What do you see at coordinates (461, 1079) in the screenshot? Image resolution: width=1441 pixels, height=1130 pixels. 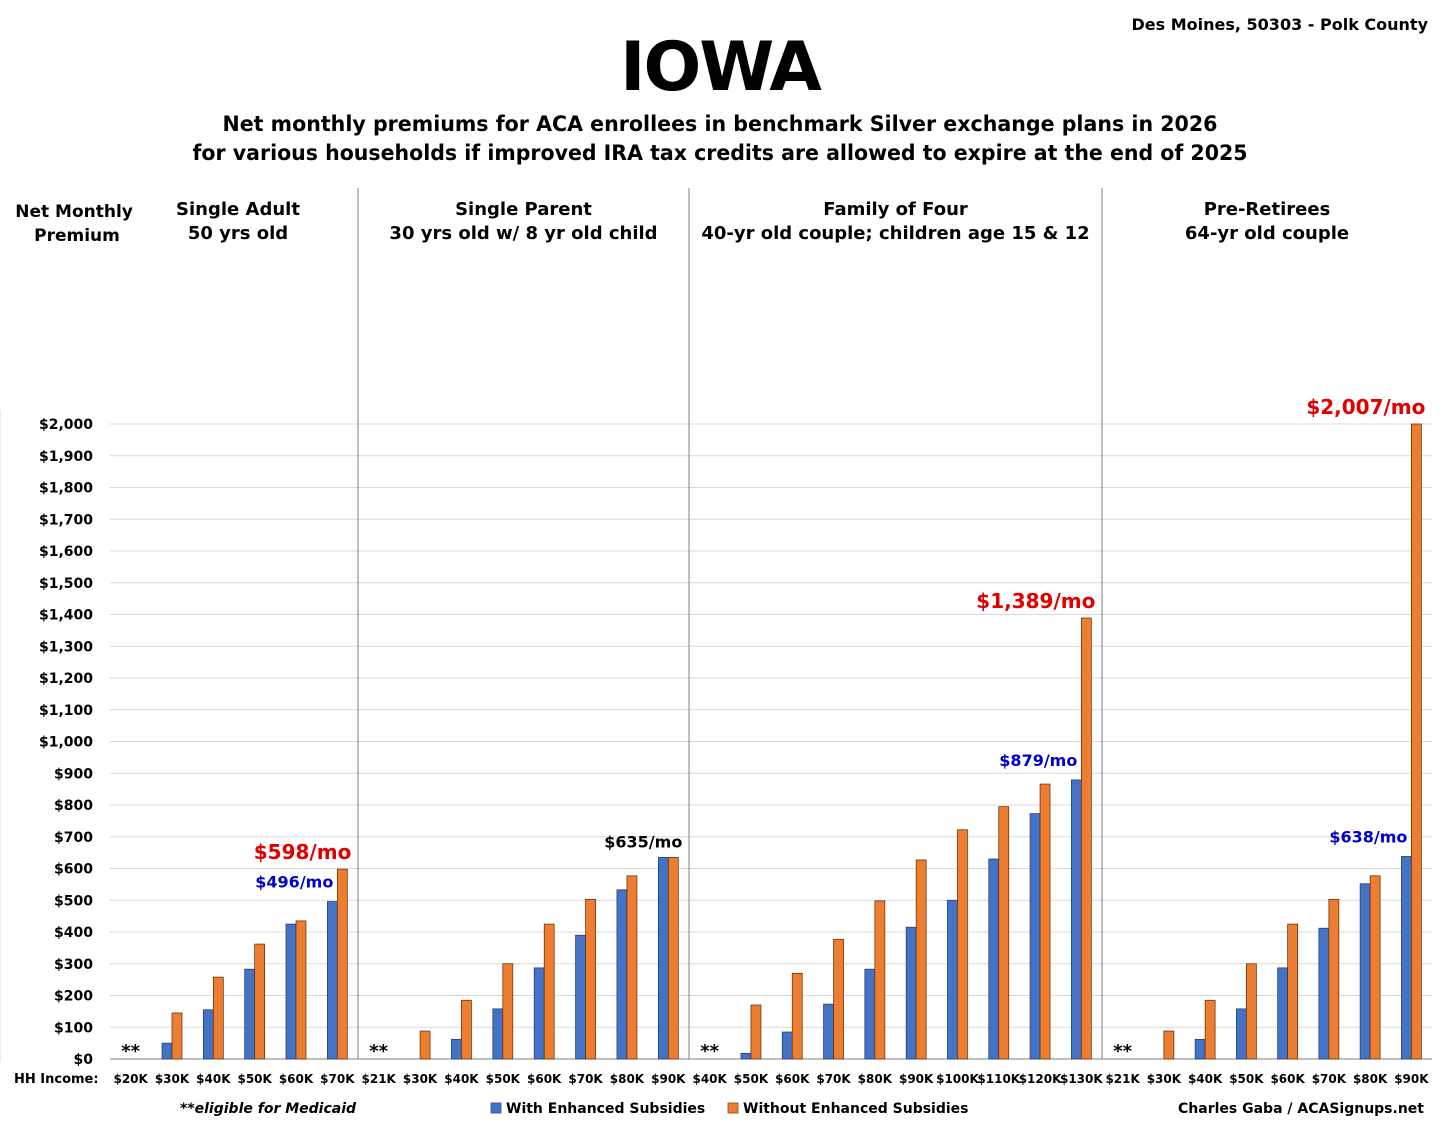 I see `x-tick-label: $40K` at bounding box center [461, 1079].